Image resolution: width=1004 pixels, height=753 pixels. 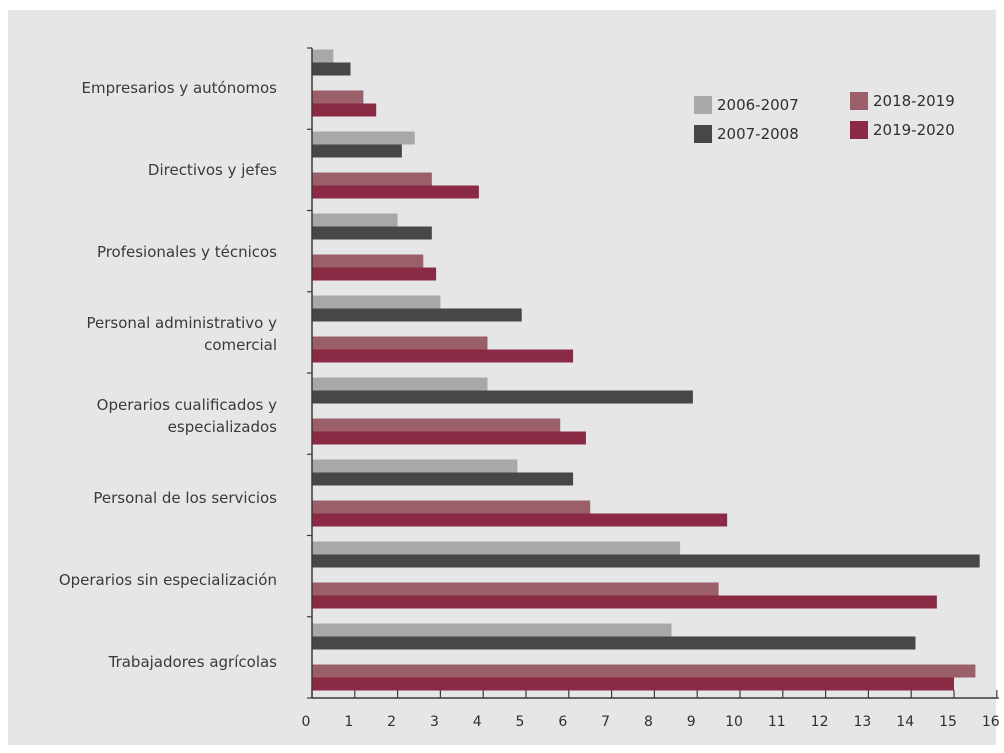 I want to click on x-tick-label: 6, so click(x=562, y=722).